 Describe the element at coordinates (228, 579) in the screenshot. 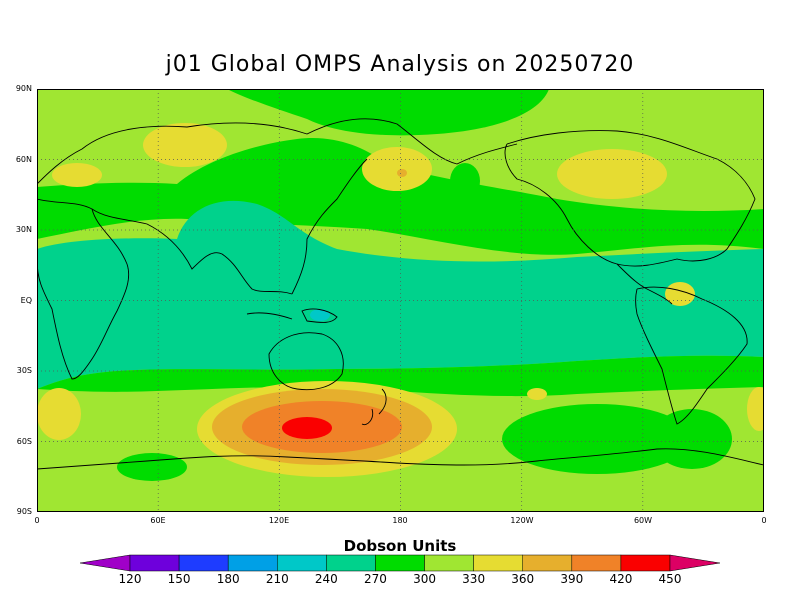

I see `colorbar-tick-label: 180` at that location.